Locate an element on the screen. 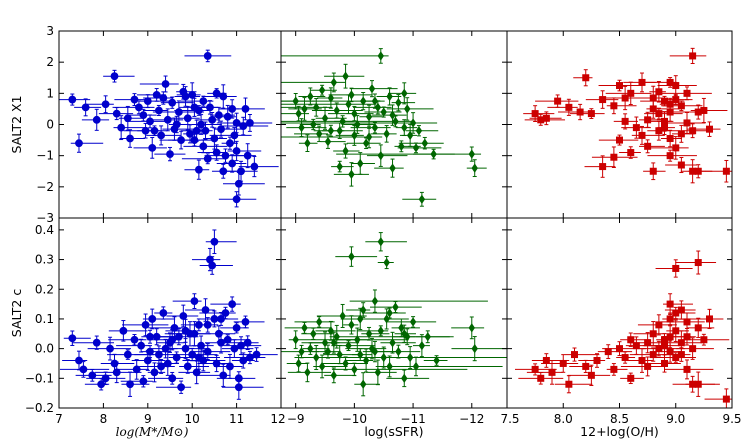 This screenshot has height=441, width=747. y-tick-label: 0.3 is located at coordinates (44, 260).